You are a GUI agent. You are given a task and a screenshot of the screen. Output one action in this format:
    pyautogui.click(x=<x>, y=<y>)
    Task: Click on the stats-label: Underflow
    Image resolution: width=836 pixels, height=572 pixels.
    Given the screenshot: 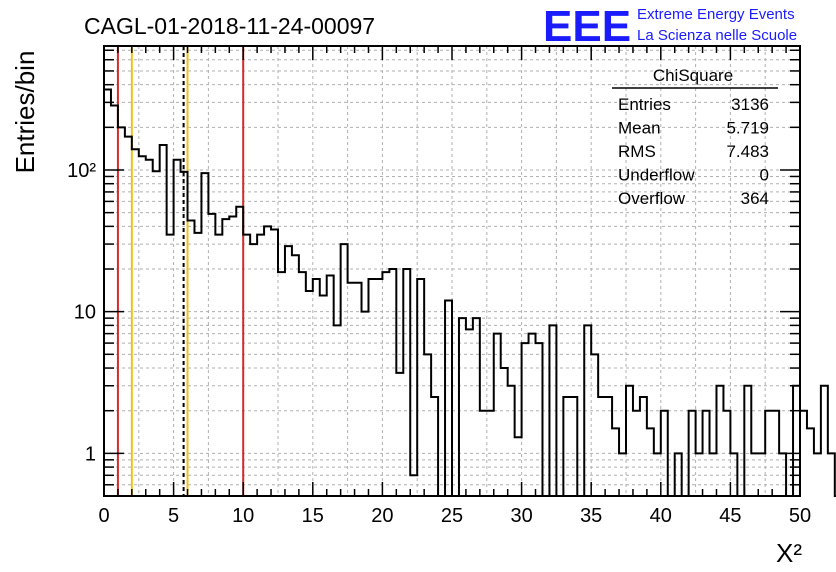 What is the action you would take?
    pyautogui.click(x=656, y=175)
    